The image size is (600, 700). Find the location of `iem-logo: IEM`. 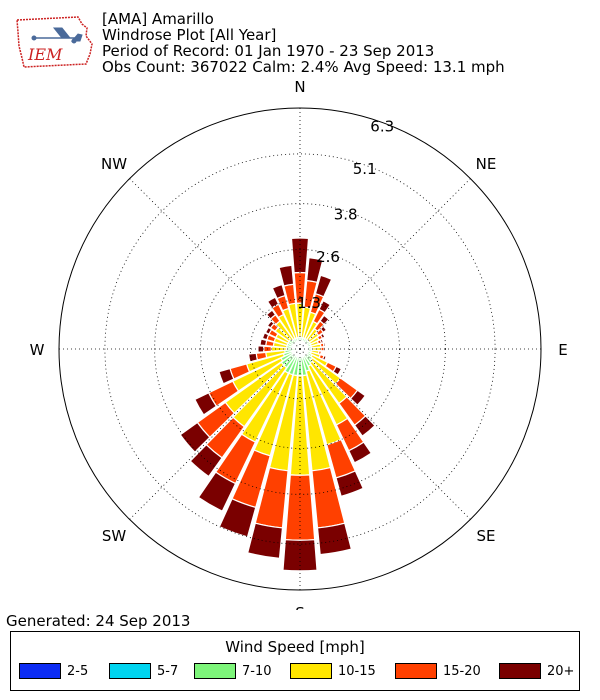

iem-logo: IEM is located at coordinates (54, 42).